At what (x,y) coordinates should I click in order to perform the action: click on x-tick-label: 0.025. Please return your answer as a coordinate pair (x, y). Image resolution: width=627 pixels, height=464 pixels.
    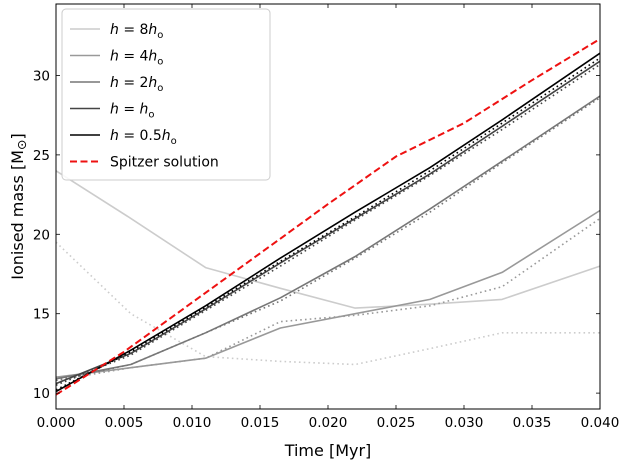
    Looking at the image, I should click on (396, 423).